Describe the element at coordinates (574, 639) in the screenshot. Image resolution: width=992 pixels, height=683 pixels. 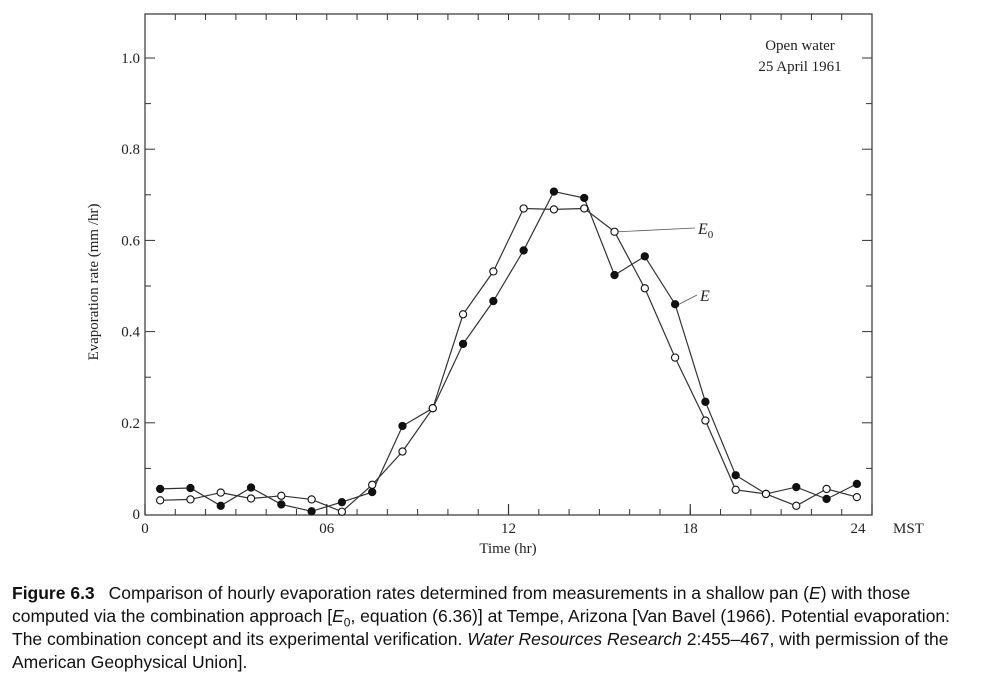
I see `caption-journal: Water Resources Research` at that location.